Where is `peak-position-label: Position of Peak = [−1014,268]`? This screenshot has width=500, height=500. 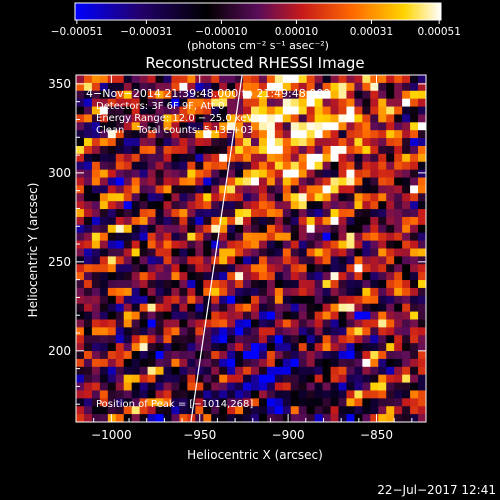 peak-position-label: Position of Peak = [−1014,268] is located at coordinates (174, 404).